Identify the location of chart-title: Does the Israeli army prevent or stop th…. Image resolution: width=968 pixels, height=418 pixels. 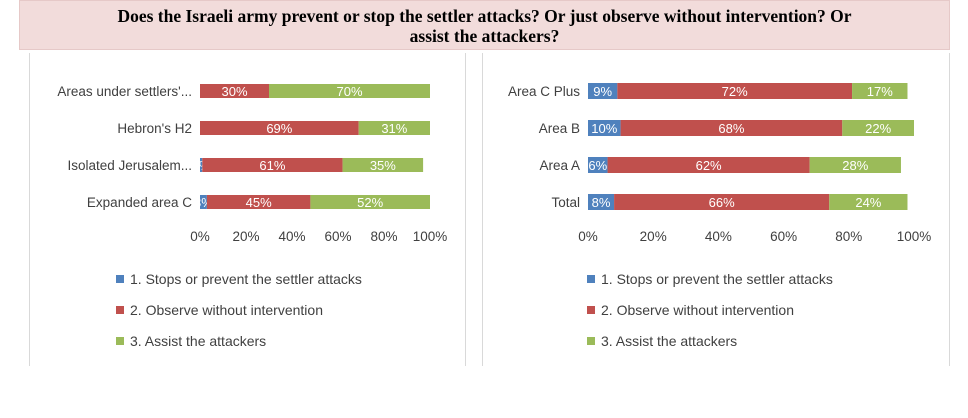
(484, 25).